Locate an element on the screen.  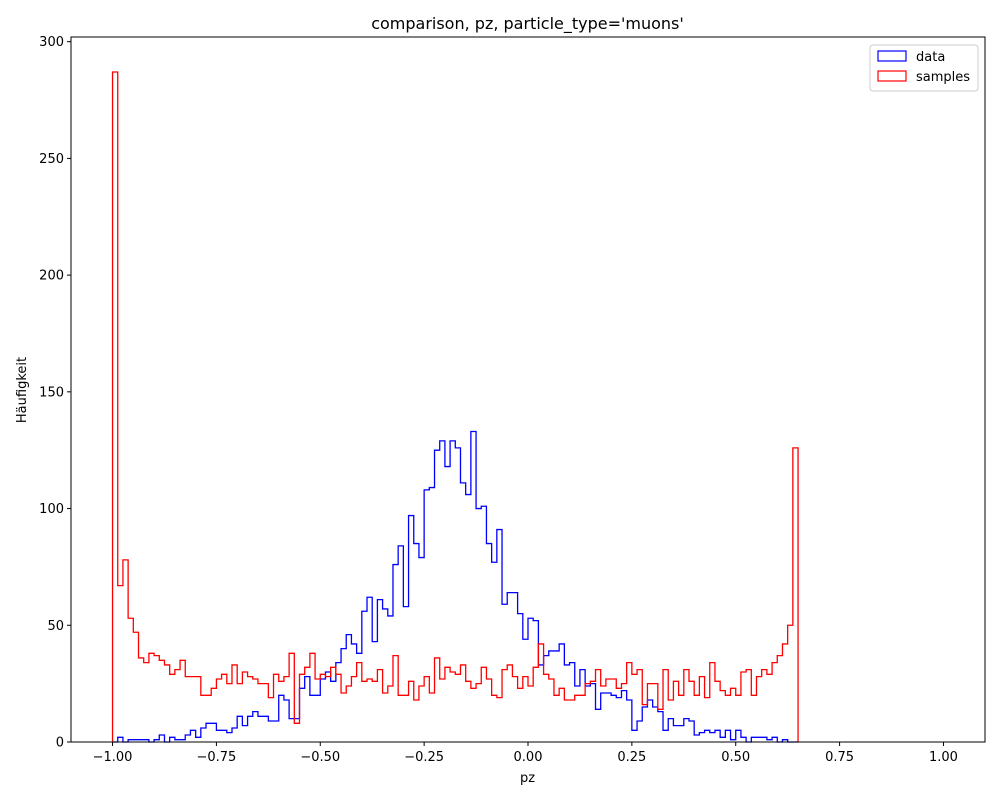
chart-title: comparison, pz, particle_type='muons' is located at coordinates (527, 24).